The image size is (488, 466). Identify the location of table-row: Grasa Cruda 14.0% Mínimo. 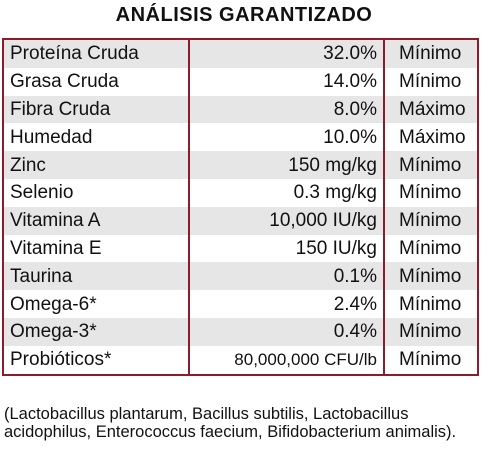
(240, 81).